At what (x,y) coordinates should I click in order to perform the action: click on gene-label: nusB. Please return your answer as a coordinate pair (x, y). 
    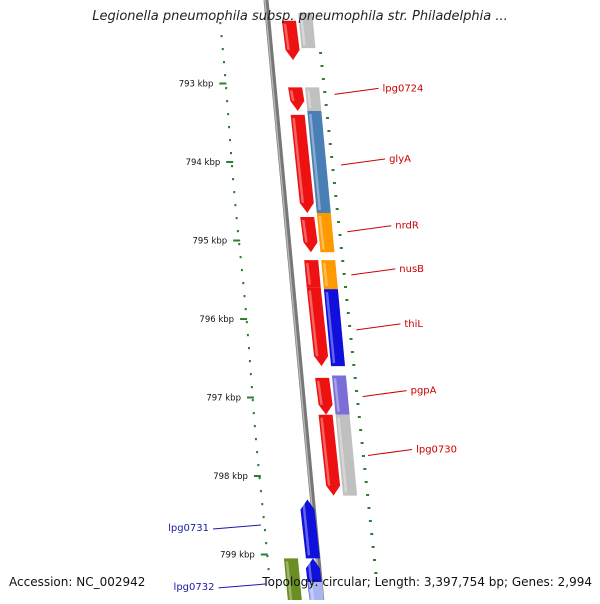
    Looking at the image, I should click on (411, 269).